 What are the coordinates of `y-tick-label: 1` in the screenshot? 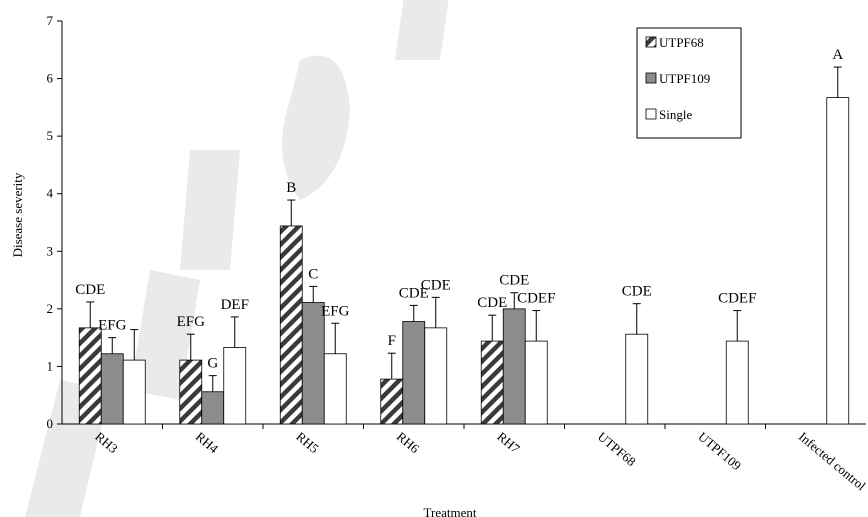 It's located at (50, 365).